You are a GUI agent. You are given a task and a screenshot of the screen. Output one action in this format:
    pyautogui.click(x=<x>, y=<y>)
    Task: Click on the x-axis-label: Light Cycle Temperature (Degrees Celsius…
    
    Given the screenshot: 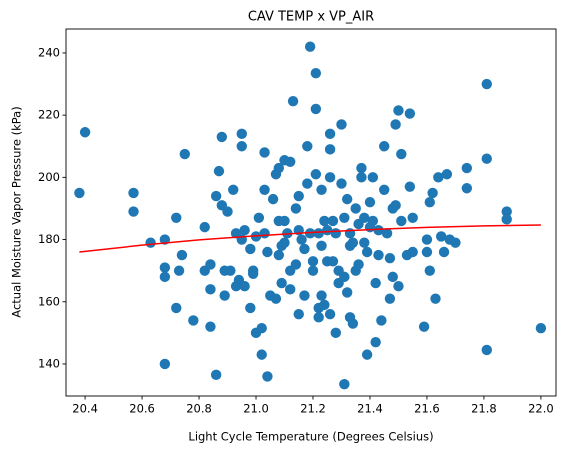 What is the action you would take?
    pyautogui.click(x=310, y=437)
    